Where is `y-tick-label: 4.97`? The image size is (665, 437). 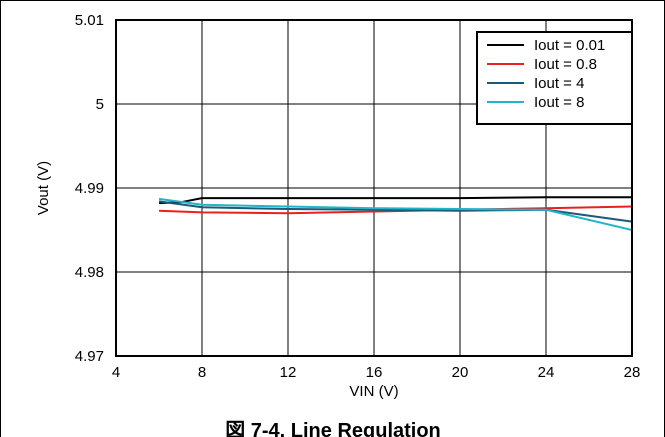
y-tick-label: 4.97 is located at coordinates (89, 356).